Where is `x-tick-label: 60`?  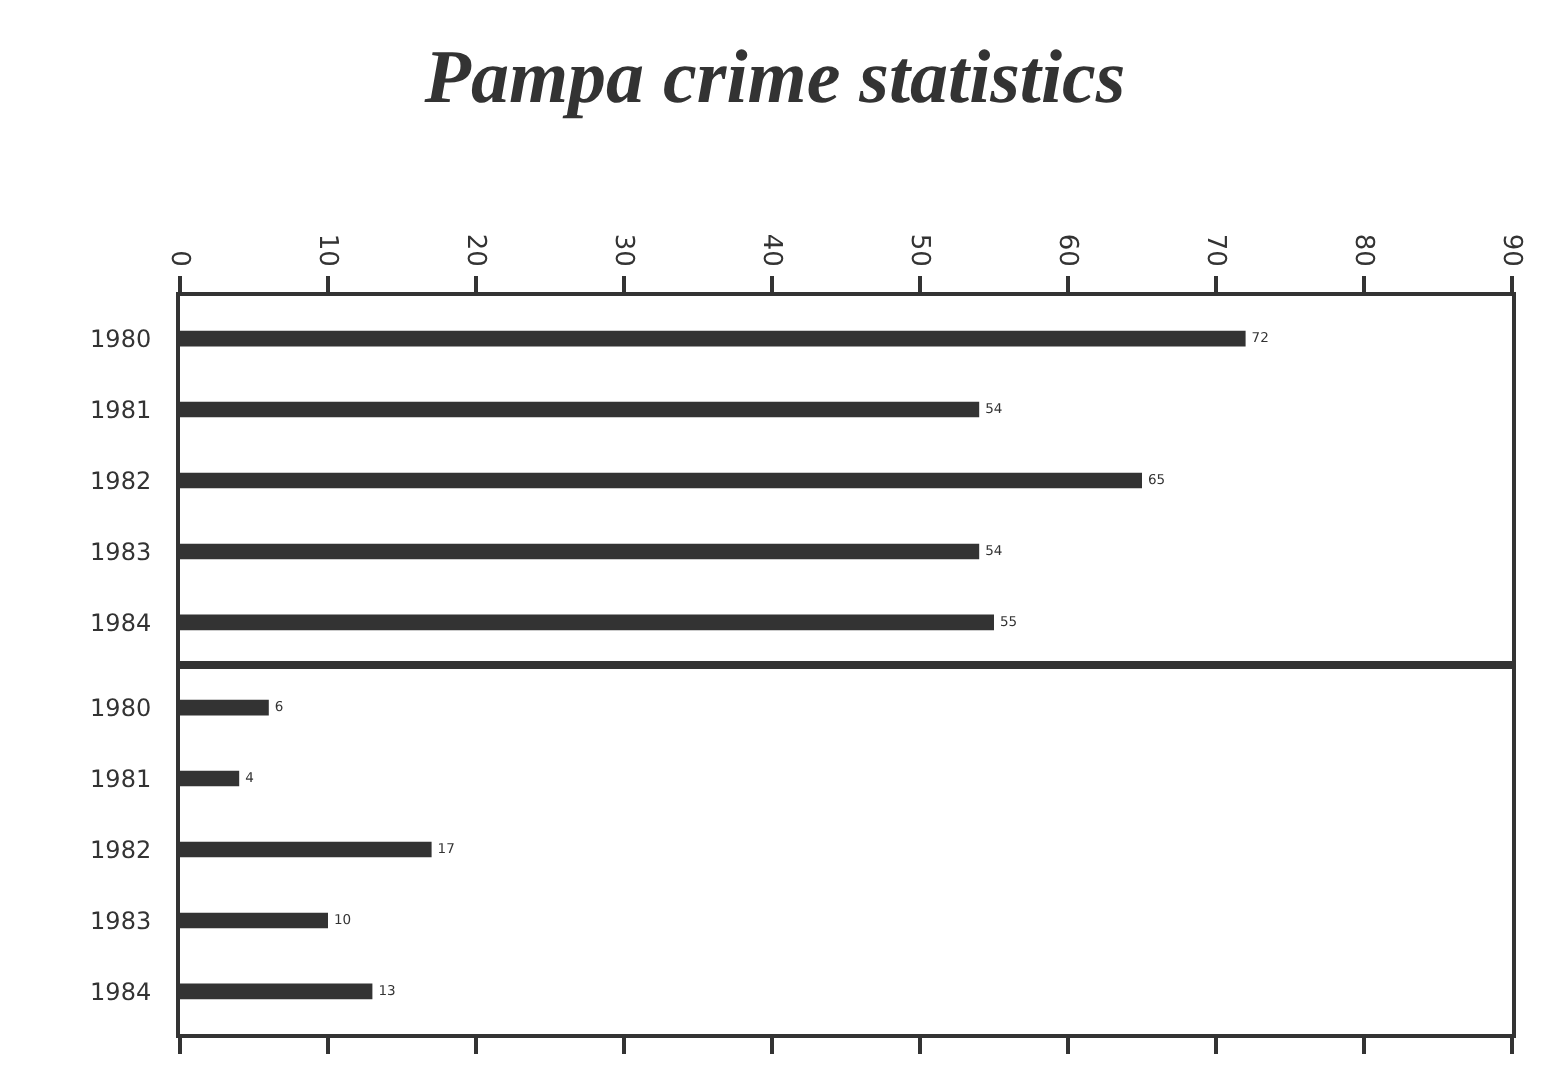
x-tick-label: 60 is located at coordinates (1066, 250).